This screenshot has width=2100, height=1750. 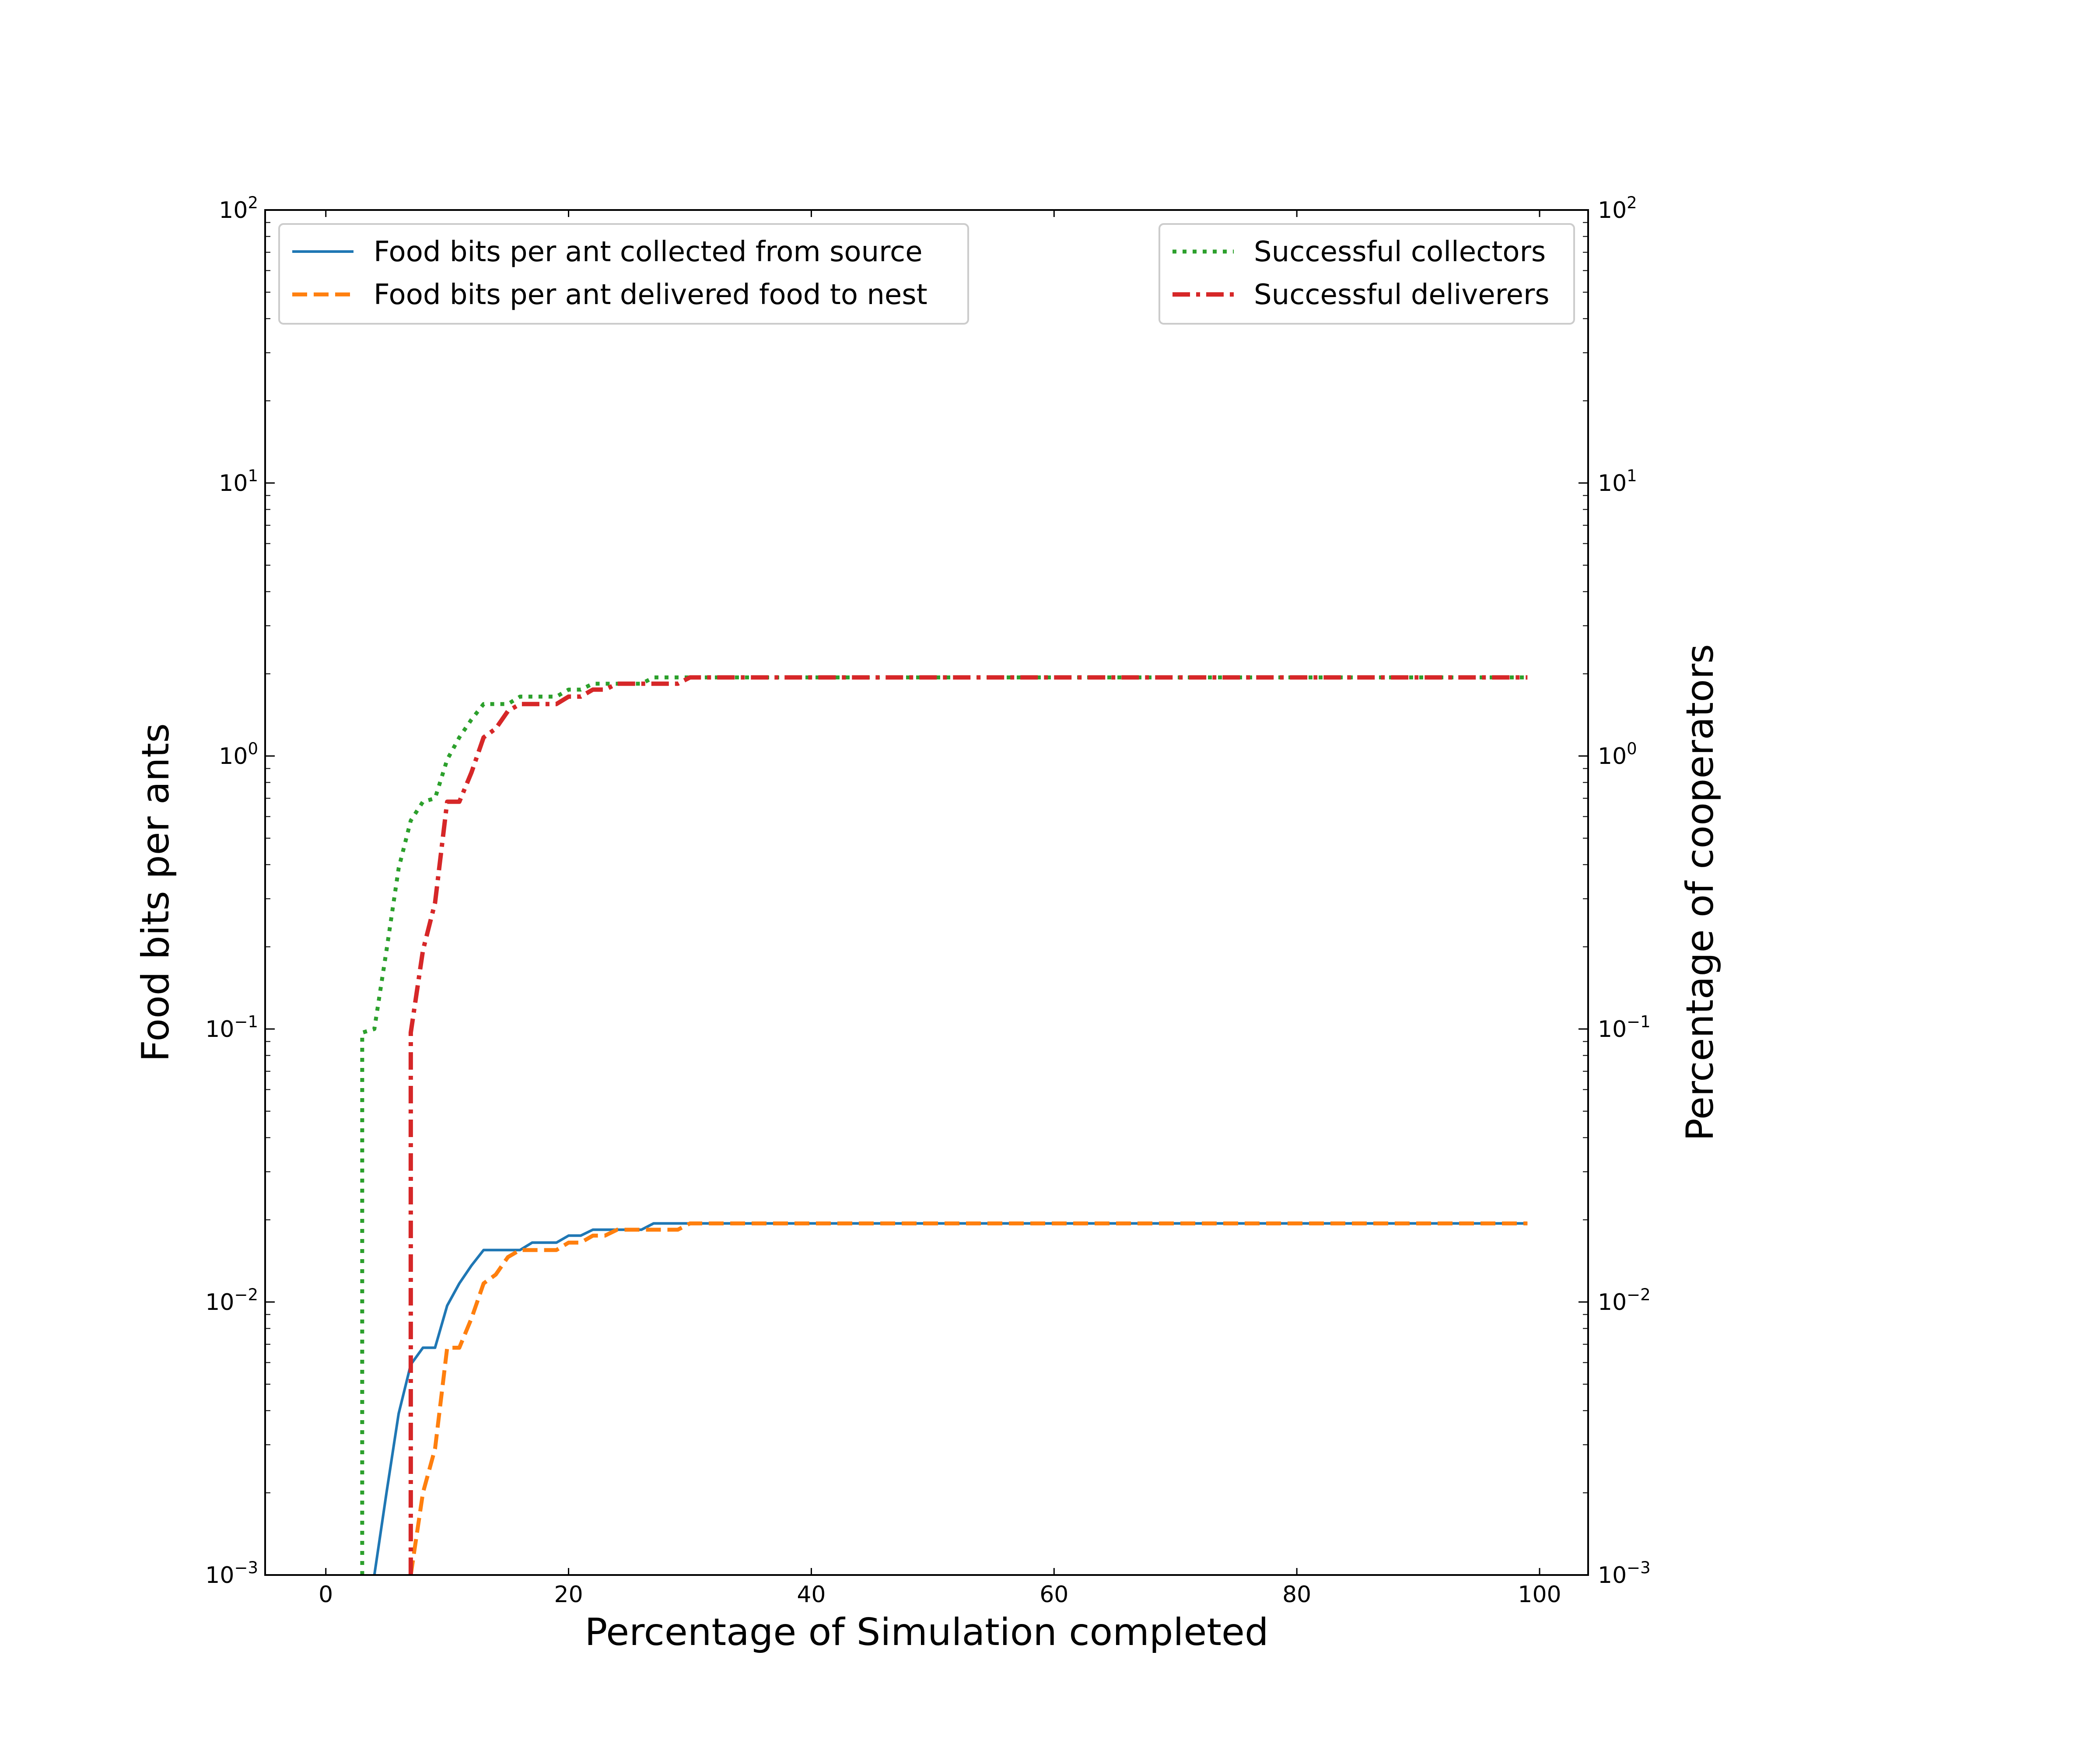 I want to click on y-tick-label-right: 10⁻², so click(x=1624, y=1300).